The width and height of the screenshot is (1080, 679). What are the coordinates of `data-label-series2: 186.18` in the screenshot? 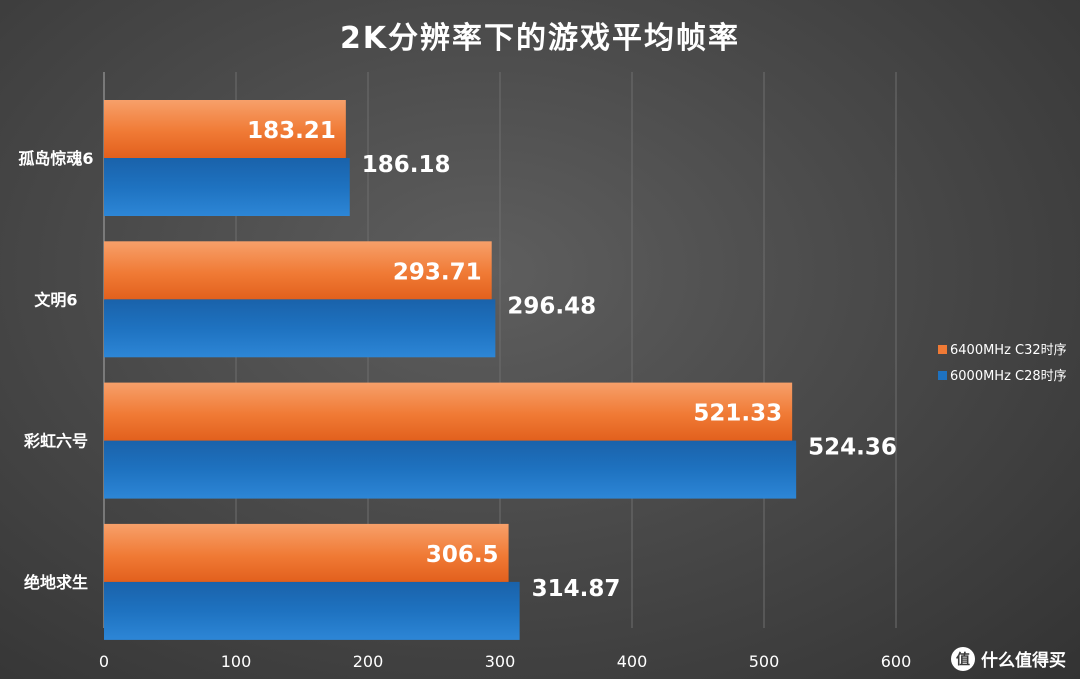 It's located at (406, 165).